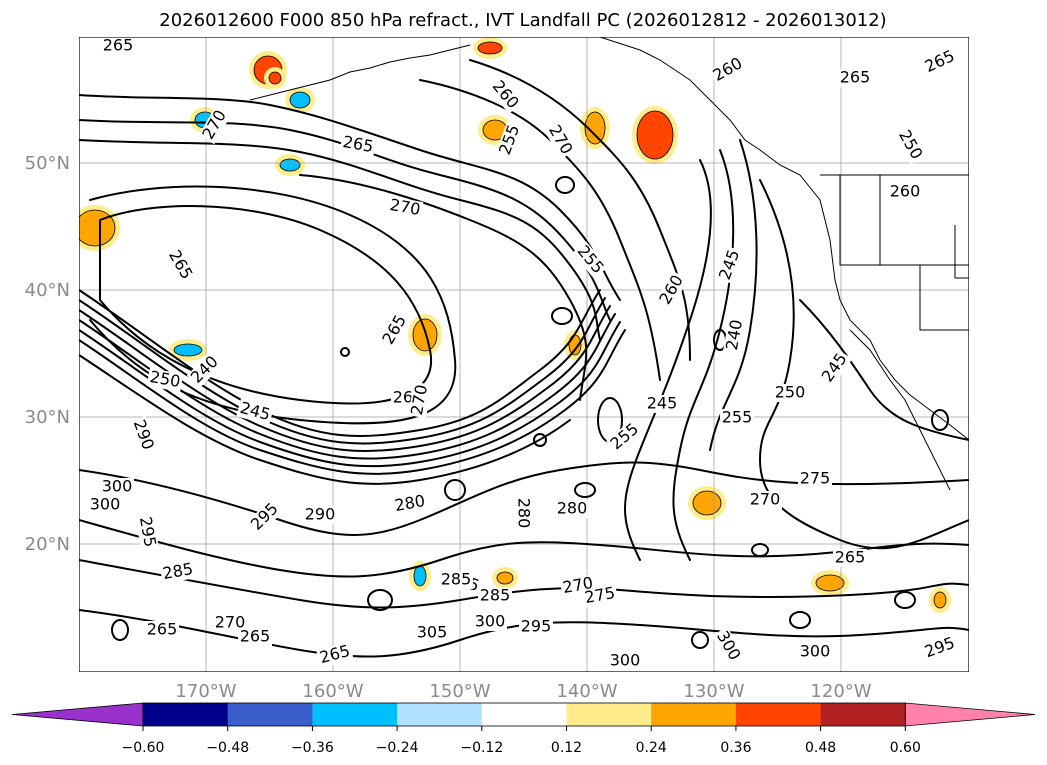  I want to click on lat-label-20n: 20°N, so click(47, 544).